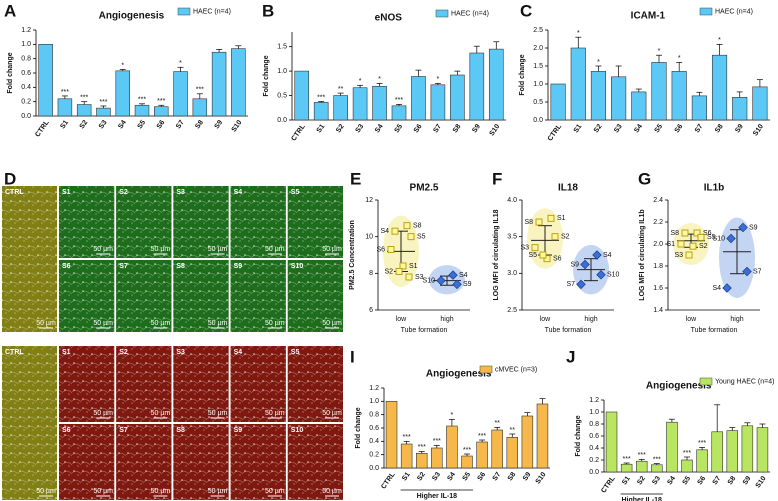 The height and width of the screenshot is (501, 778). Describe the element at coordinates (340, 128) in the screenshot. I see `x-tick-label: S2` at that location.